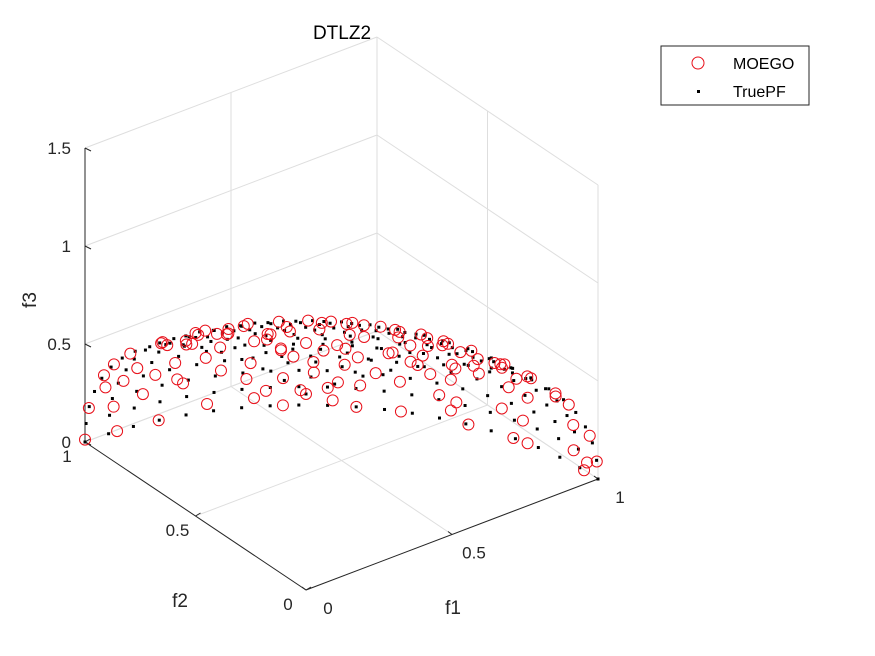 The width and height of the screenshot is (875, 656). What do you see at coordinates (30, 300) in the screenshot?
I see `z-axis-label: f3` at bounding box center [30, 300].